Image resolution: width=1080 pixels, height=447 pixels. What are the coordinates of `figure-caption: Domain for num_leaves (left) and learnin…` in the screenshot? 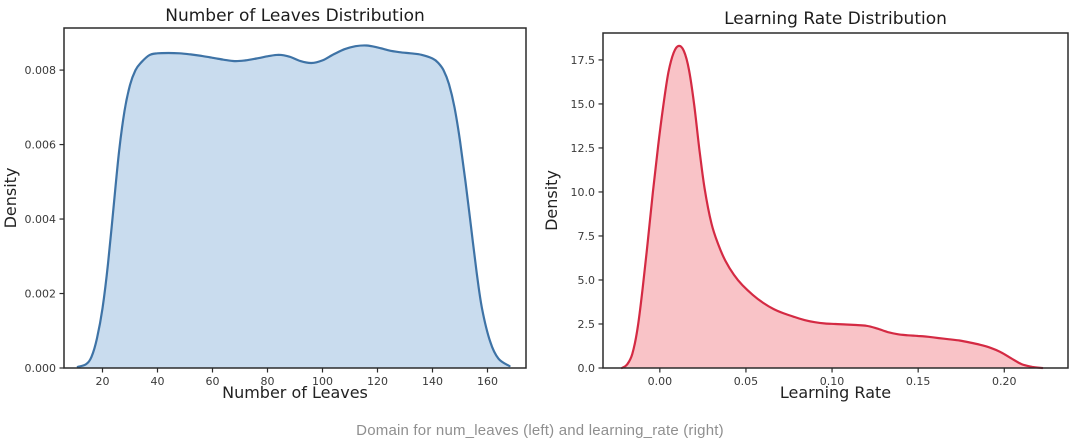 It's located at (540, 430).